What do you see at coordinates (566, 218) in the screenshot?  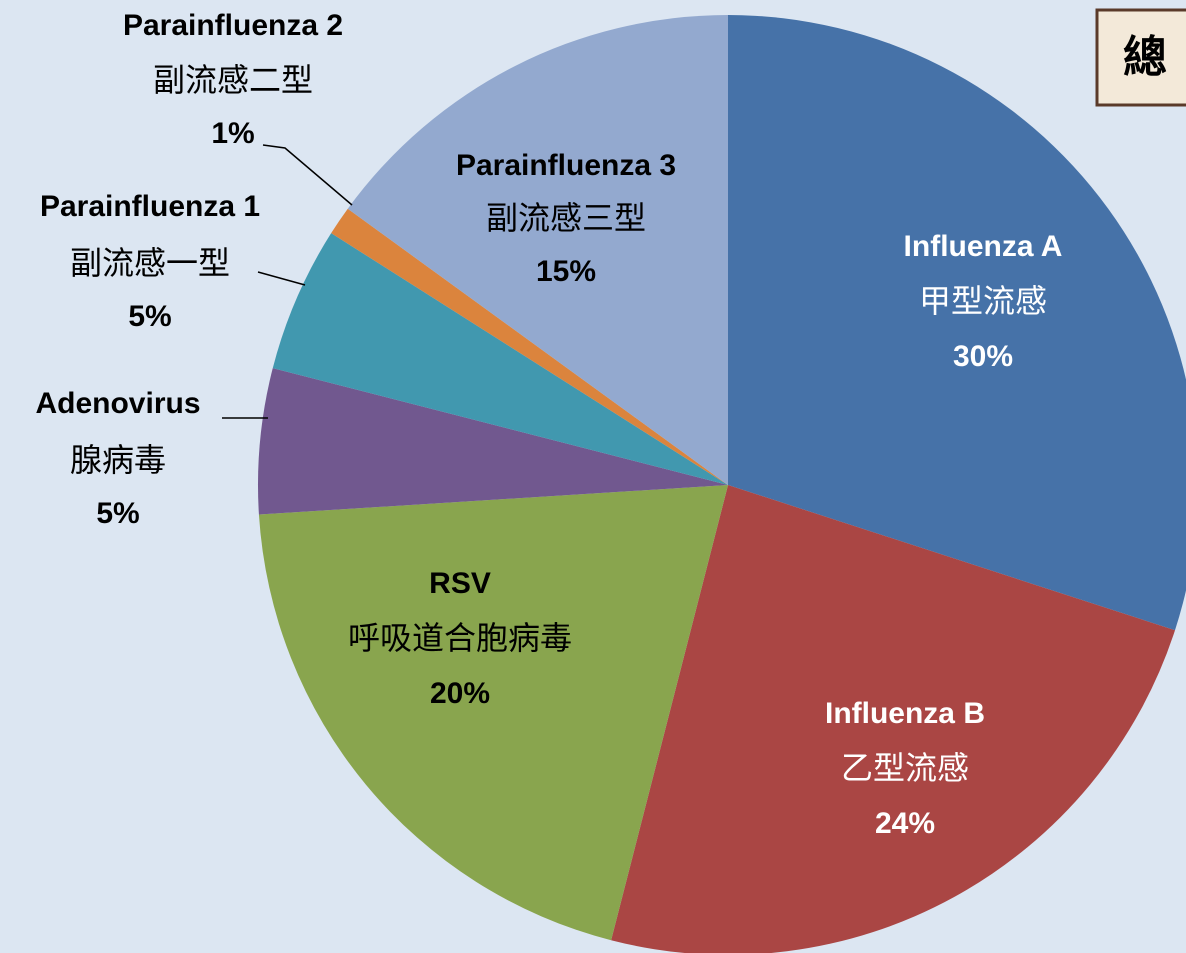 I see `slice-label-zh: 副流感三型` at bounding box center [566, 218].